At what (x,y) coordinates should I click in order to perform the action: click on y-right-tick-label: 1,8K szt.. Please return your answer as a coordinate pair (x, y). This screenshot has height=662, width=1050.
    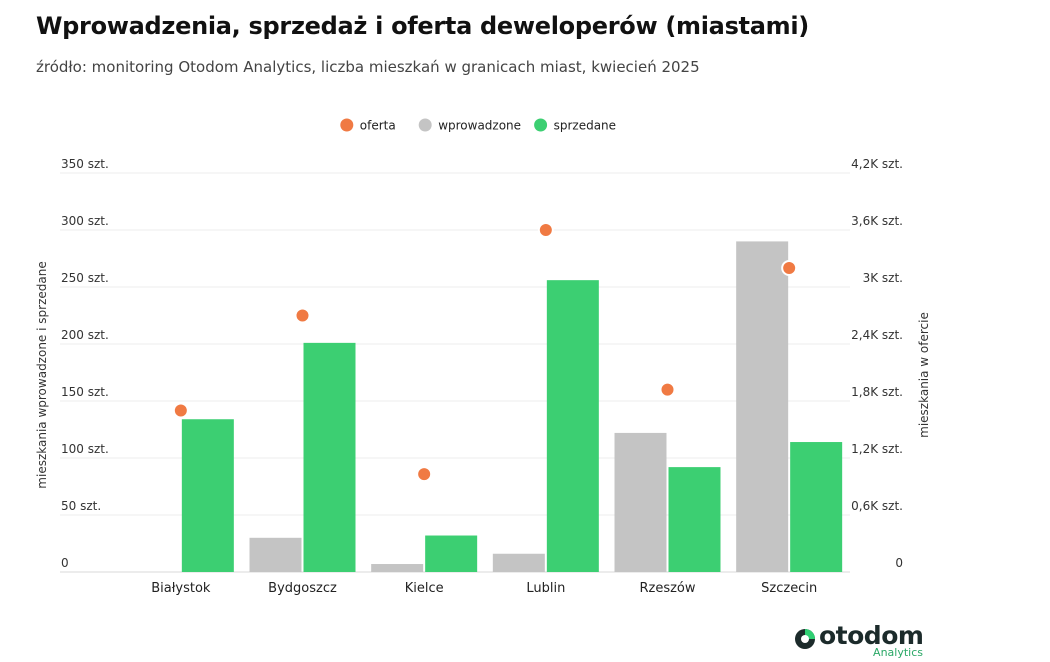
    Looking at the image, I should click on (877, 392).